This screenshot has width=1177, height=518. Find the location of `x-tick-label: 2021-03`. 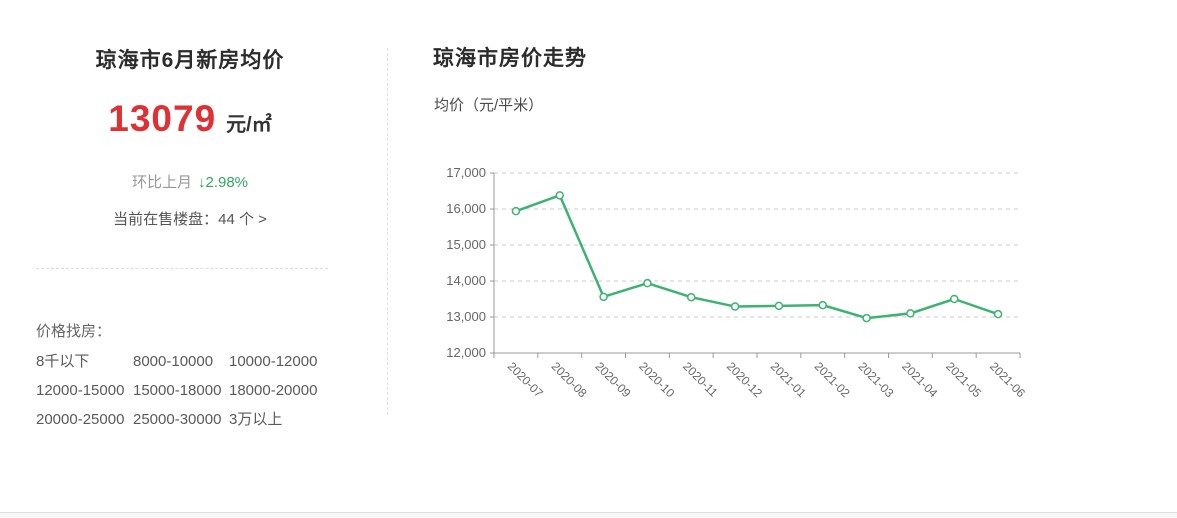

x-tick-label: 2021-03 is located at coordinates (875, 379).